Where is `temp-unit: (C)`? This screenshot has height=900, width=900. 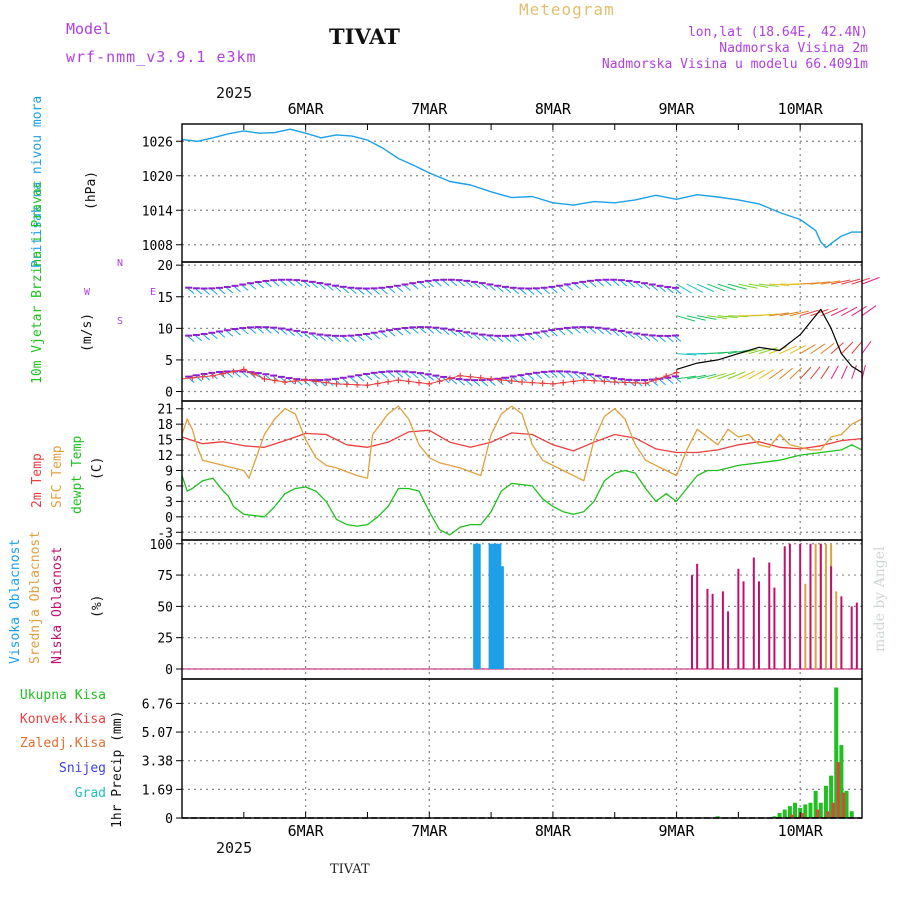 temp-unit: (C) is located at coordinates (97, 468).